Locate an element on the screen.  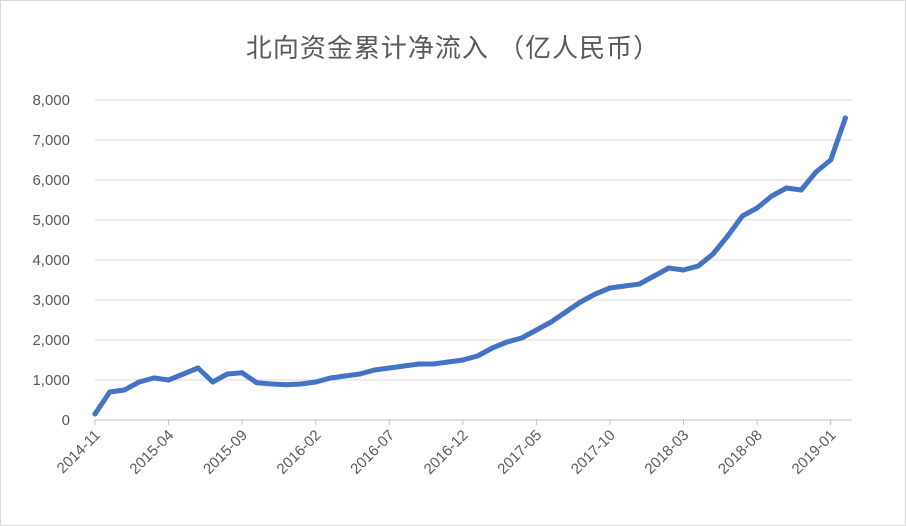
y-tick-label: 5,000 is located at coordinates (51, 220).